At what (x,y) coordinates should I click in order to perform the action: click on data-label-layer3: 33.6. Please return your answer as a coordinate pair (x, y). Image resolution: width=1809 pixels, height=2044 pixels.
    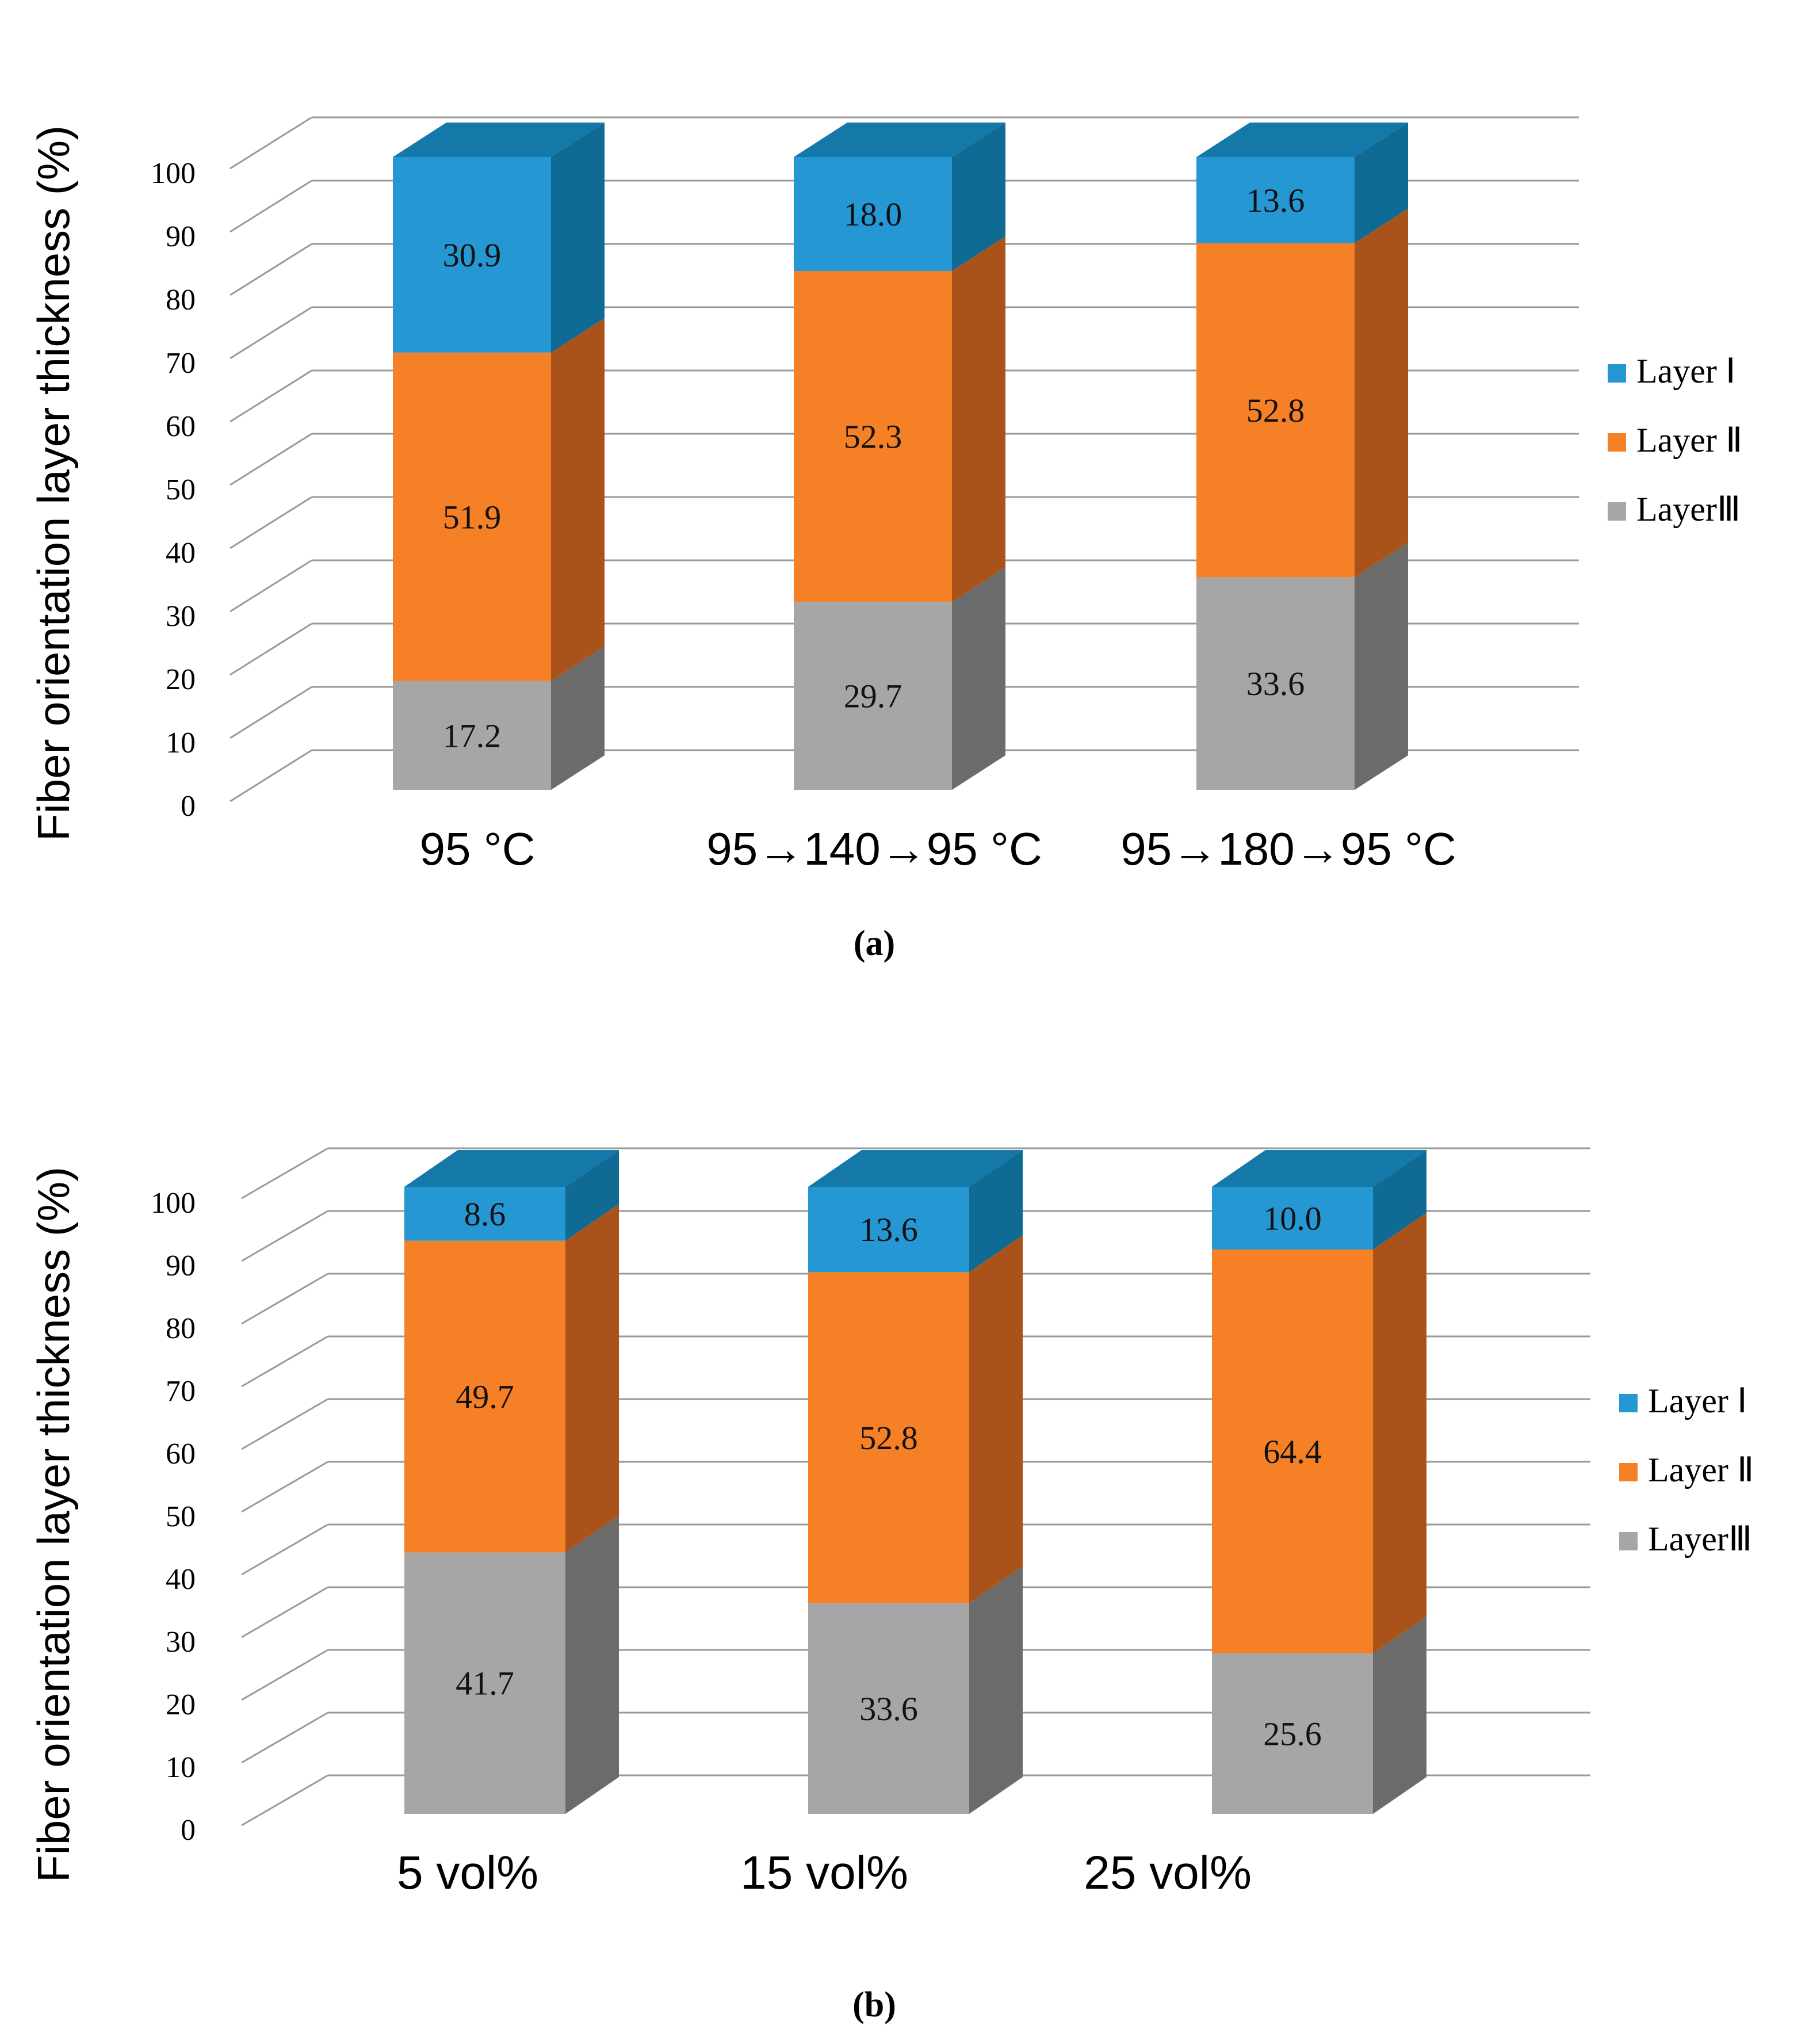
    Looking at the image, I should click on (888, 1709).